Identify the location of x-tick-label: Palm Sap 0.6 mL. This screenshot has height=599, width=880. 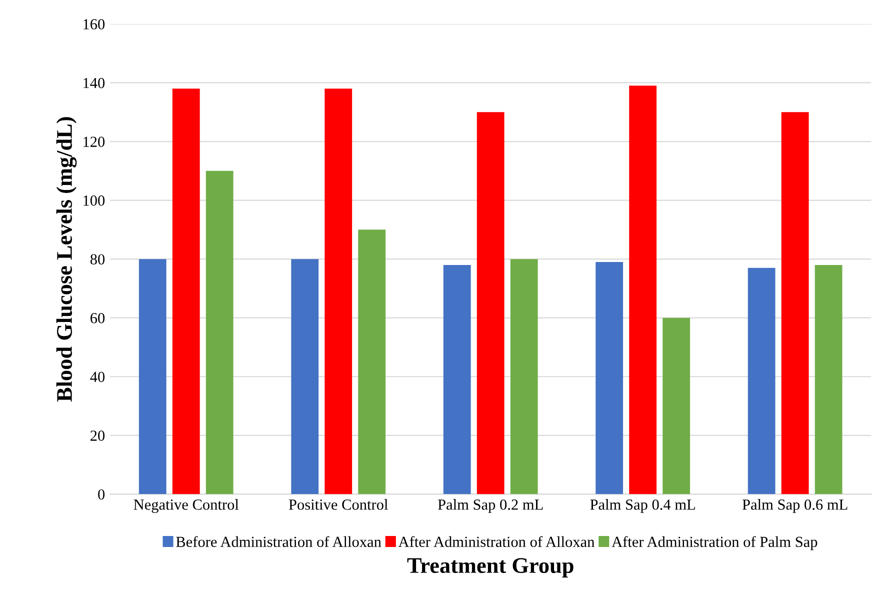
(795, 506).